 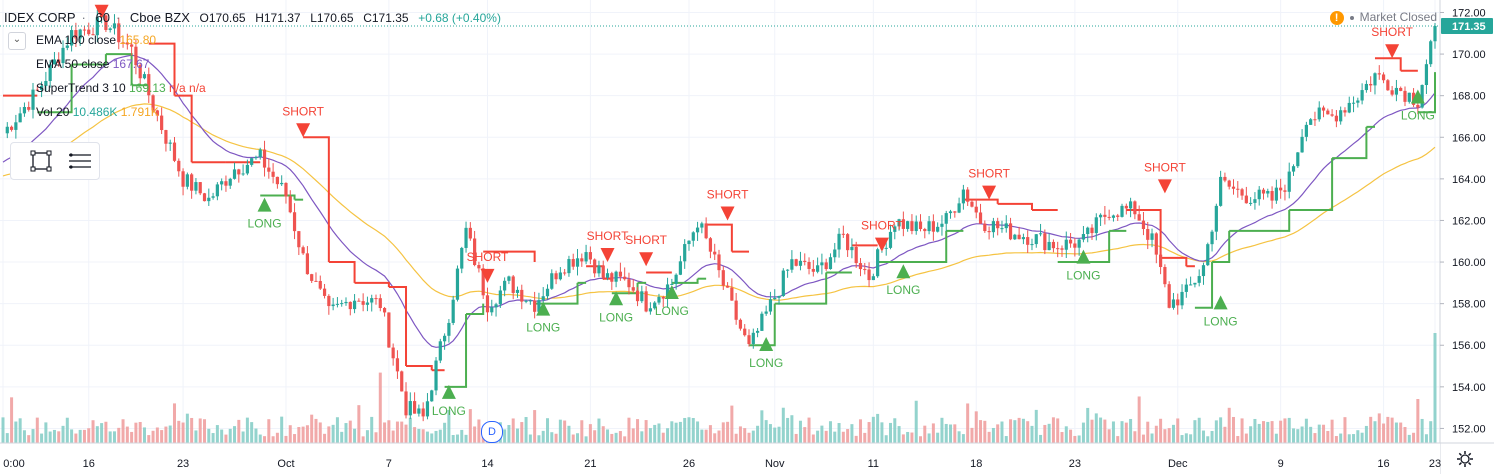 What do you see at coordinates (17, 41) in the screenshot?
I see `collapse-legend-button: ⌄` at bounding box center [17, 41].